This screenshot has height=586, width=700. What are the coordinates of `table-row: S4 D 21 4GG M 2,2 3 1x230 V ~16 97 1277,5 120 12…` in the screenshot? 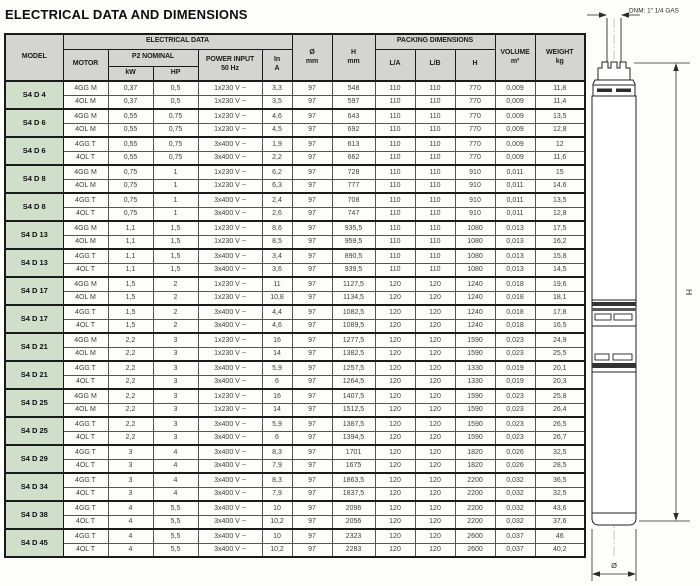 It's located at (295, 347).